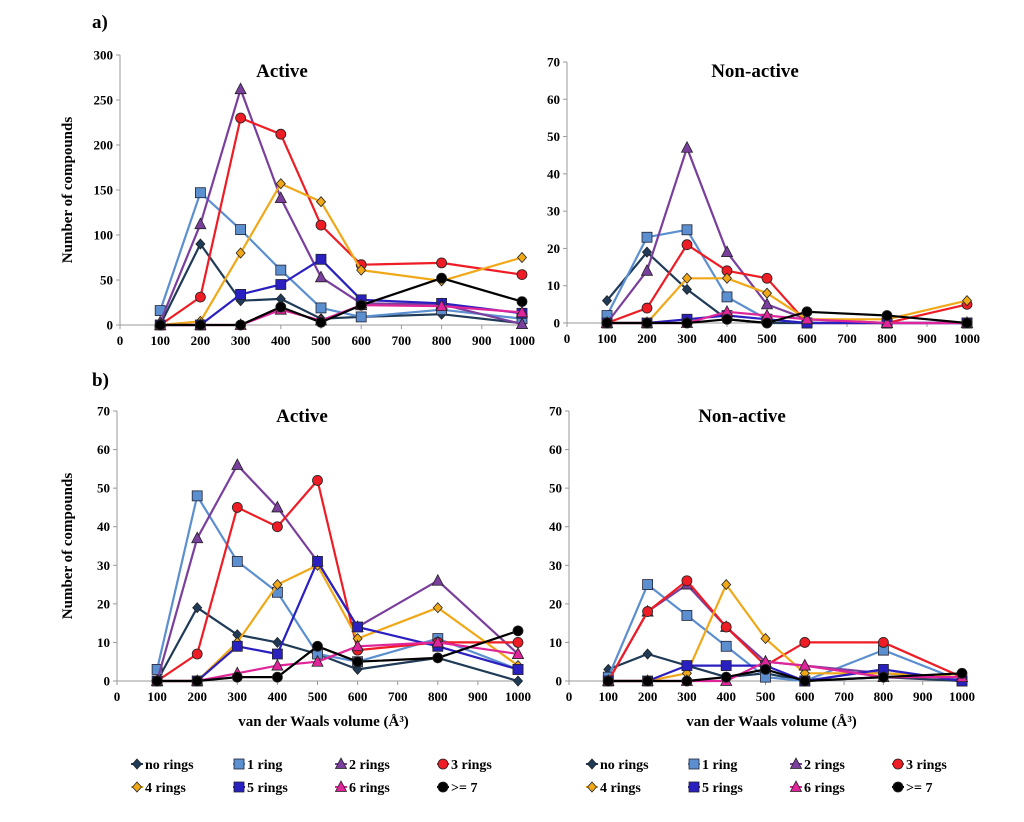  I want to click on legend-label: 6 rings, so click(824, 788).